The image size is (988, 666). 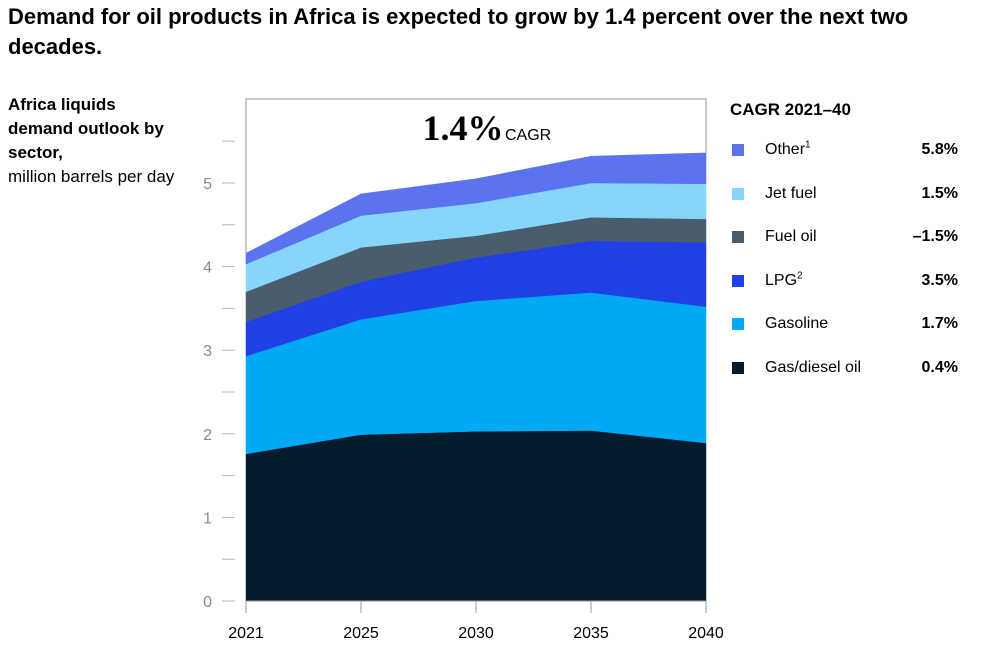 I want to click on x-tick-label: 2035, so click(x=591, y=633).